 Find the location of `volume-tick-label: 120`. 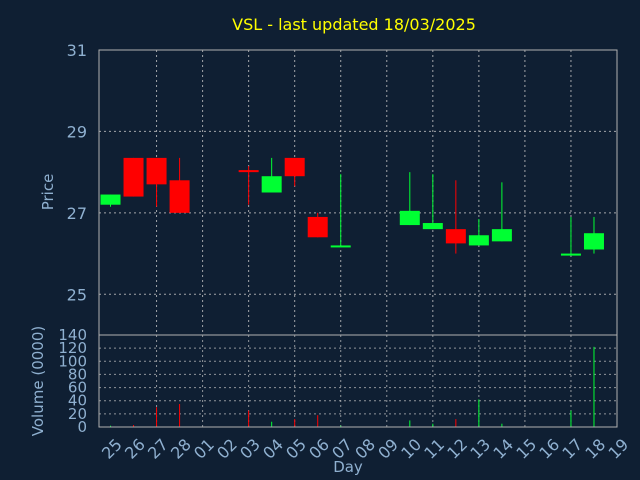

volume-tick-label: 120 is located at coordinates (72, 348).